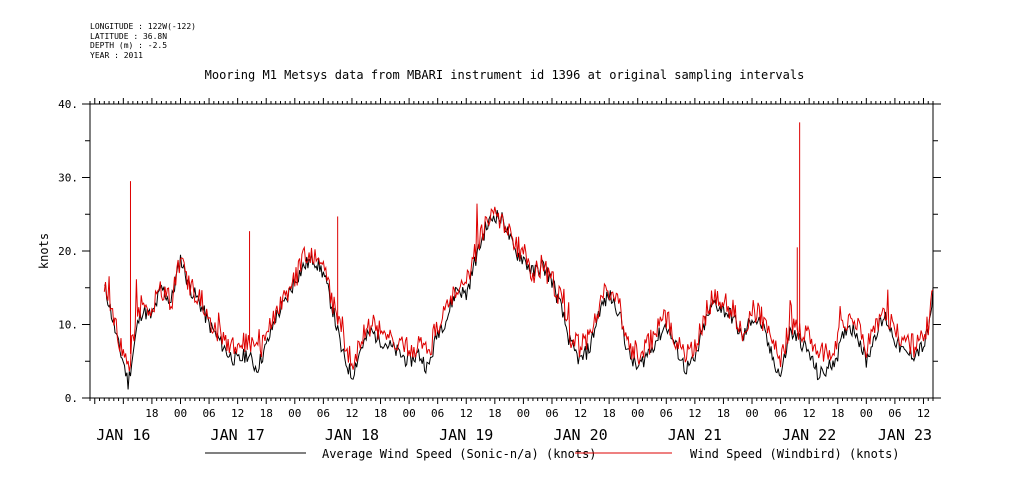 Image resolution: width=1009 pixels, height=504 pixels. What do you see at coordinates (116, 55) in the screenshot?
I see `meta-year: YEAR : 2011` at bounding box center [116, 55].